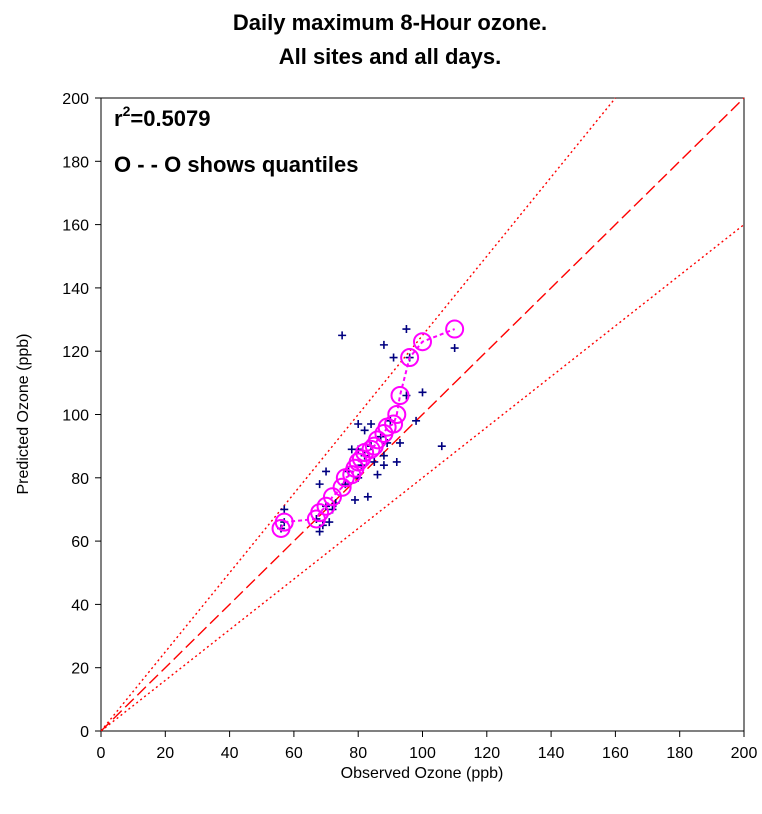 This screenshot has height=814, width=762. Describe the element at coordinates (84, 732) in the screenshot. I see `y-tick-label: 0` at that location.